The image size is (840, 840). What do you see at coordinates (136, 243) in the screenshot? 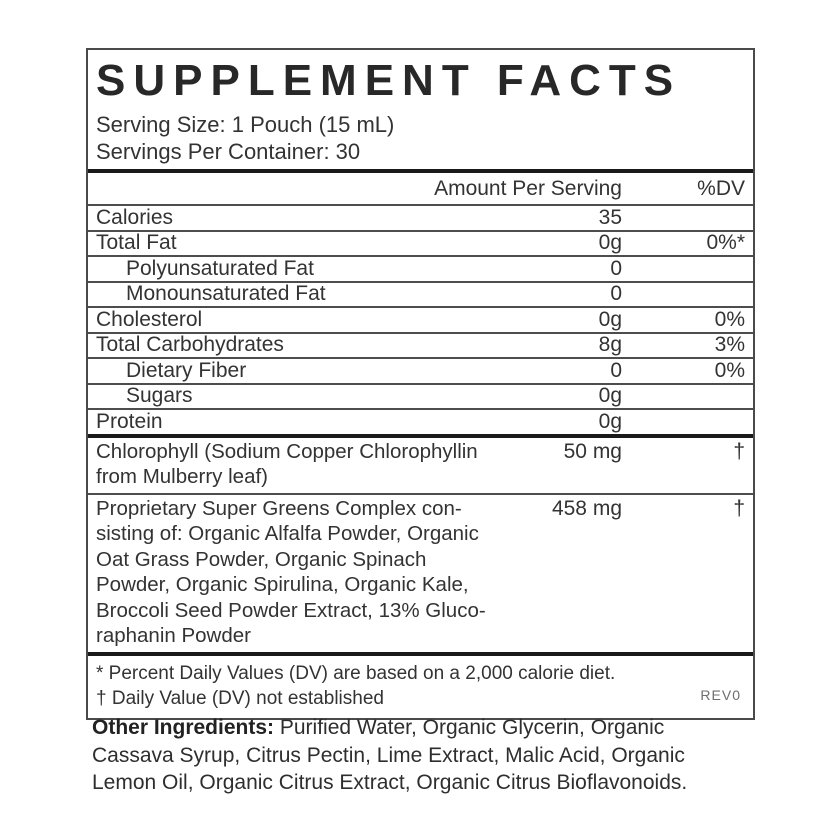
I see `nutrient-name: Total Fat` at bounding box center [136, 243].